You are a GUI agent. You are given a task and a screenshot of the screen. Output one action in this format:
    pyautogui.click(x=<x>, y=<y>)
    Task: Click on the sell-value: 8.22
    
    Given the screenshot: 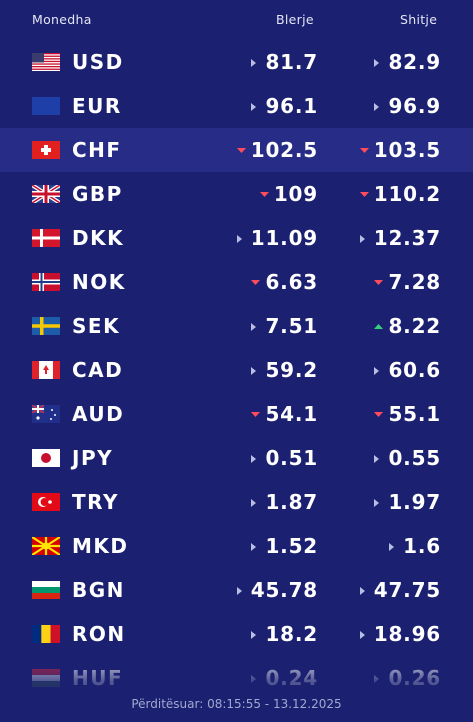 What is the action you would take?
    pyautogui.click(x=414, y=326)
    